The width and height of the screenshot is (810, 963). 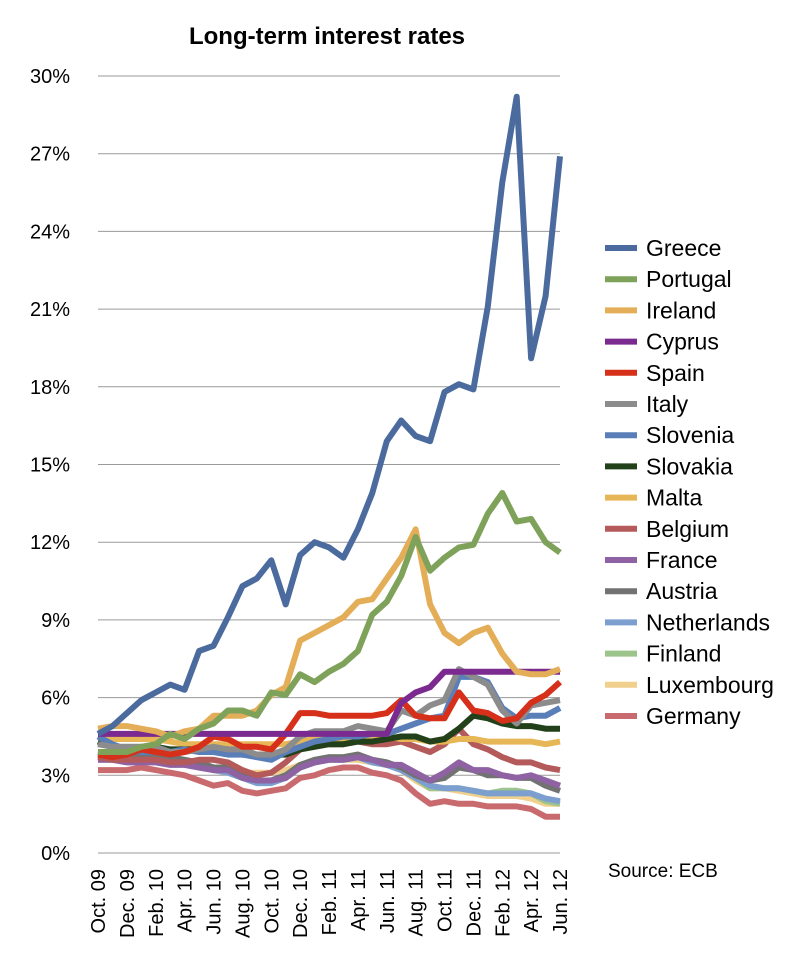 I want to click on series-line-ireland, so click(x=329, y=633).